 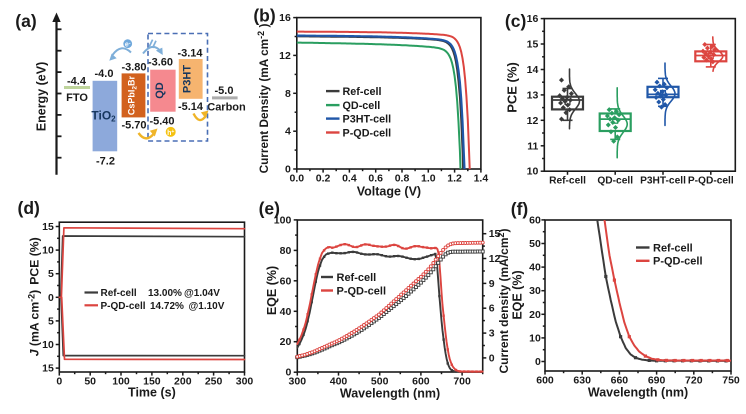 What do you see at coordinates (105, 162) in the screenshot?
I see `svg-text: -7.2` at bounding box center [105, 162].